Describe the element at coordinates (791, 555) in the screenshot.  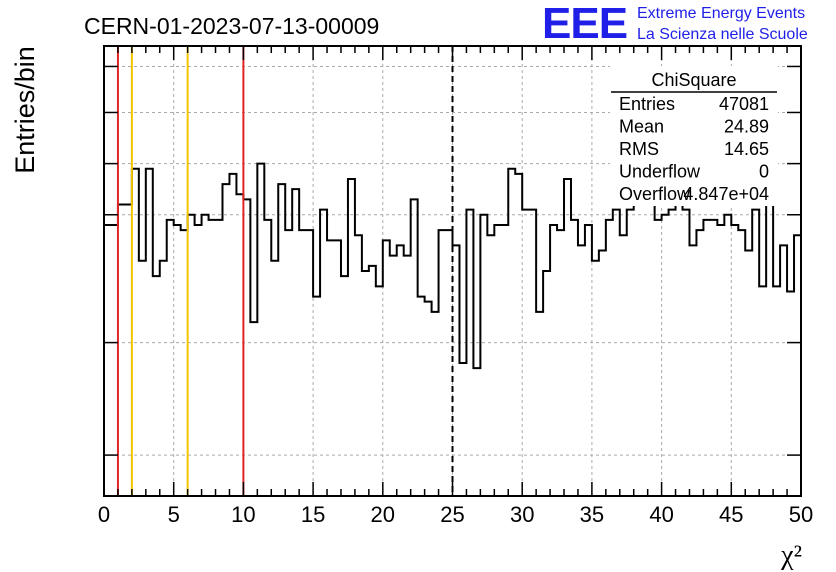
I see `x-axis-title: χ²` at that location.